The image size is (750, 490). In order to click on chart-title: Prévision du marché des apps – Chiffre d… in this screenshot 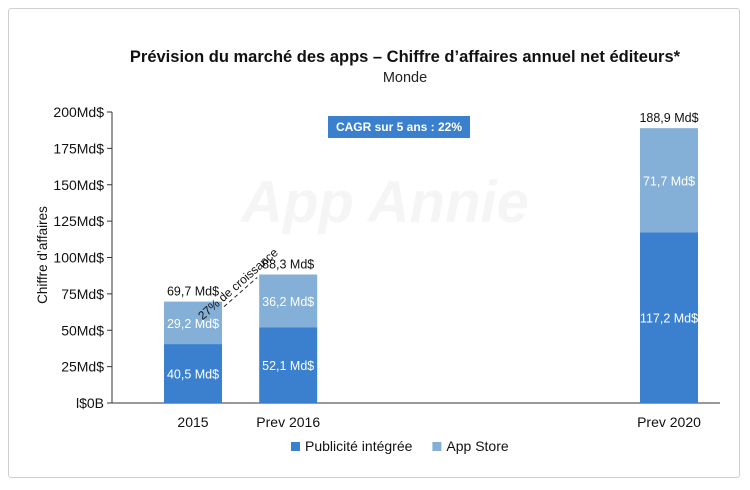, I will do `click(405, 57)`.